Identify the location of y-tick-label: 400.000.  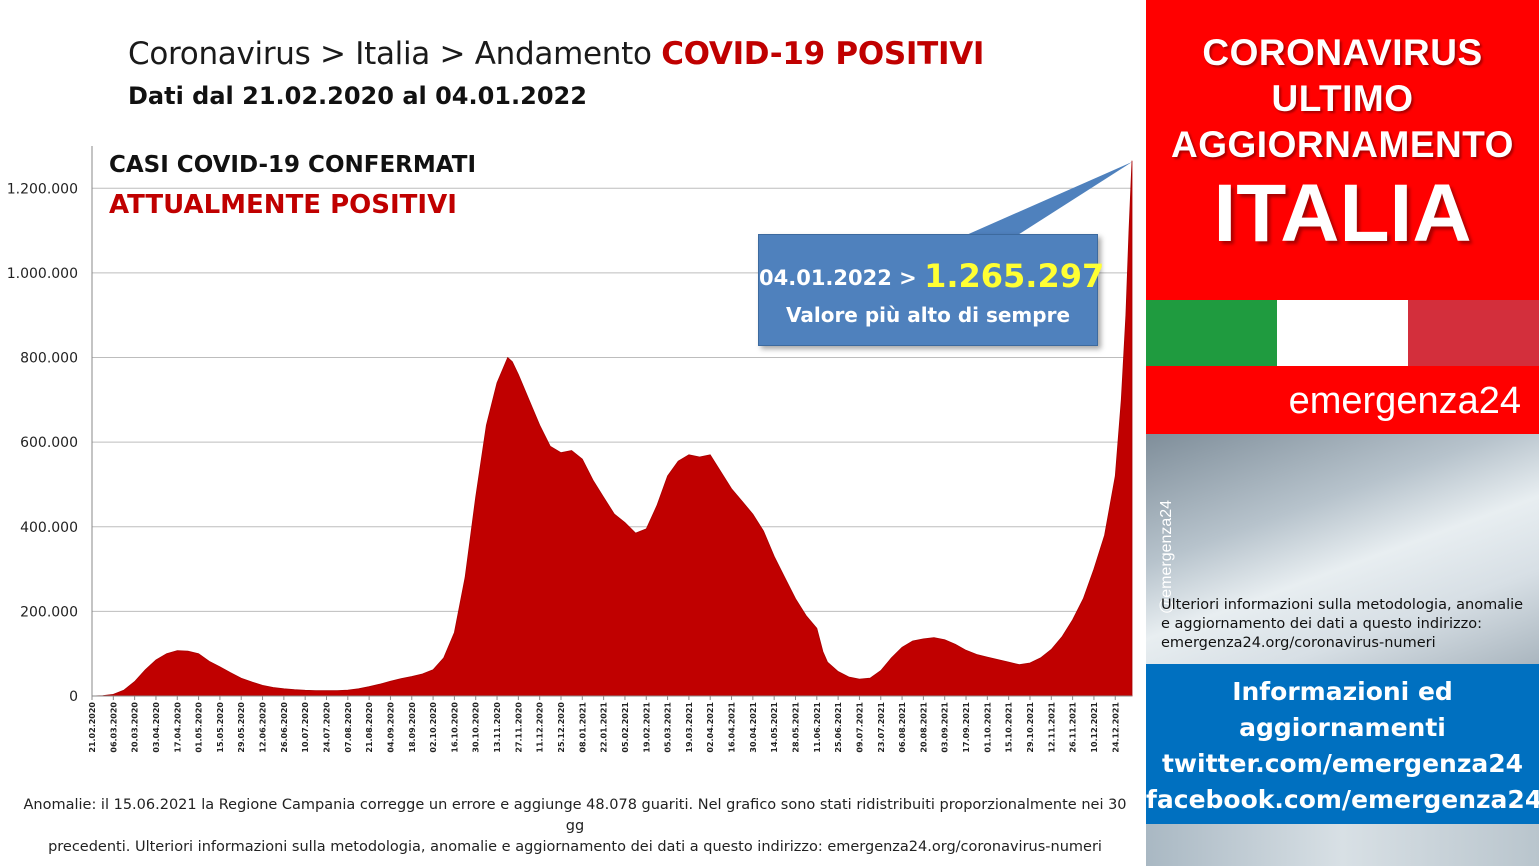
(49, 528).